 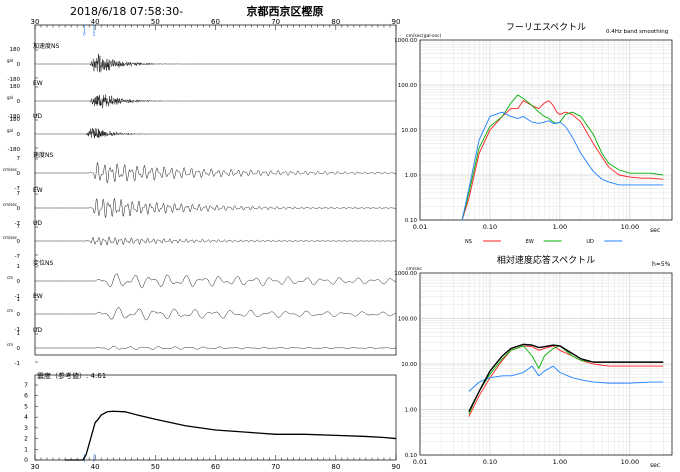 I want to click on intensity-label: 震度（参考値）: 4.61, so click(x=71, y=375).